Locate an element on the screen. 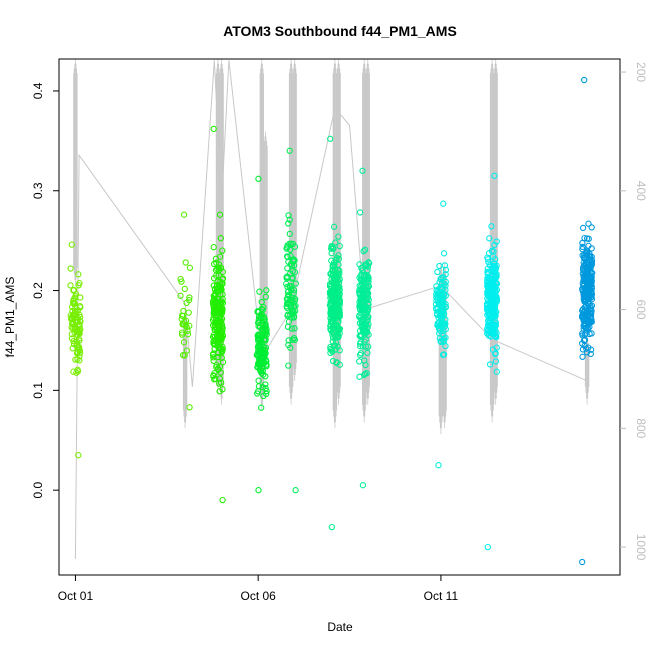  y2-tick-label: 600 is located at coordinates (641, 310).